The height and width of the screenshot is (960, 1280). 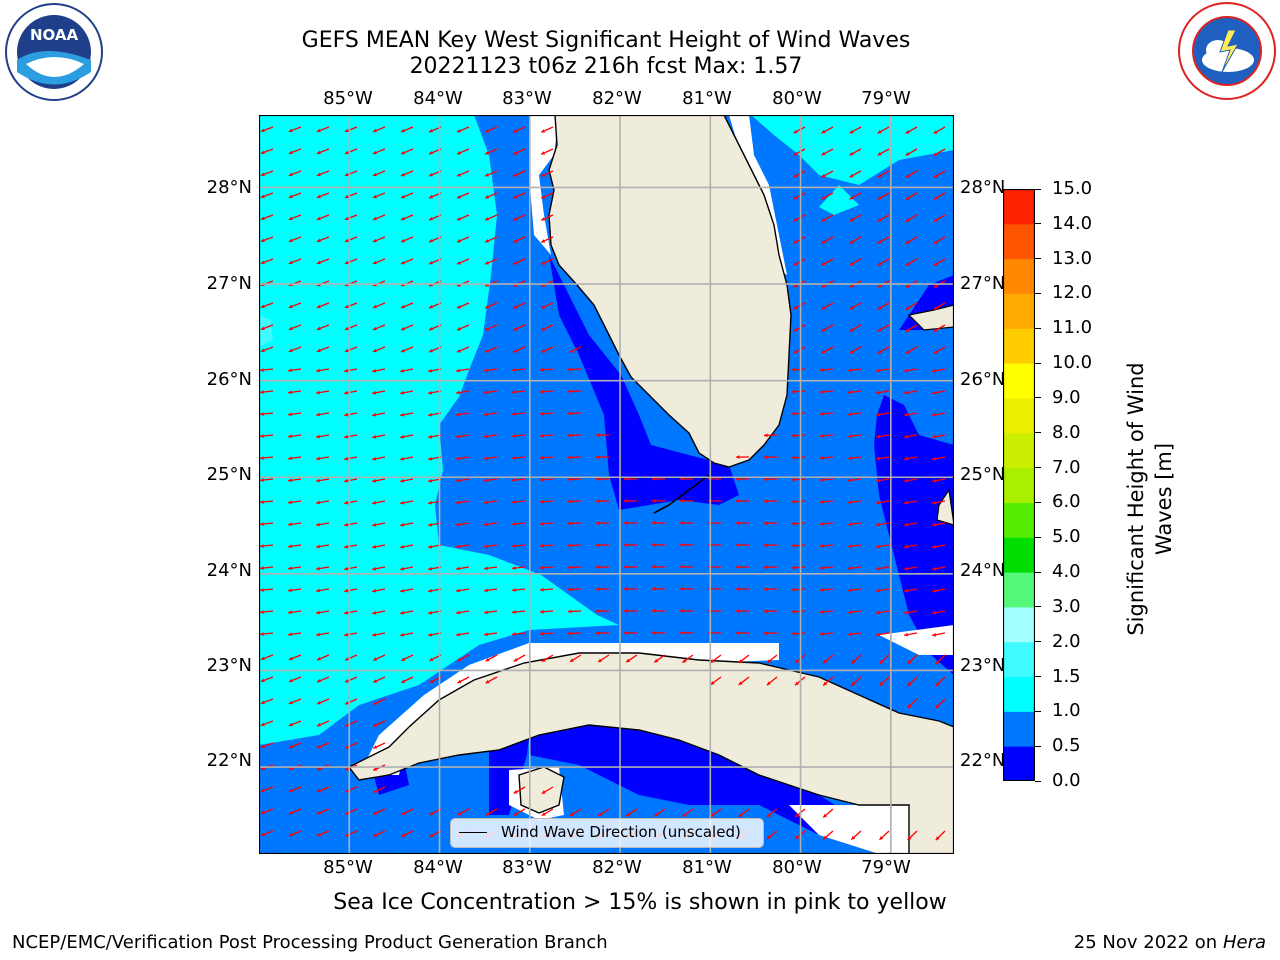 What do you see at coordinates (650, 753) in the screenshot?
I see `land-cuba` at bounding box center [650, 753].